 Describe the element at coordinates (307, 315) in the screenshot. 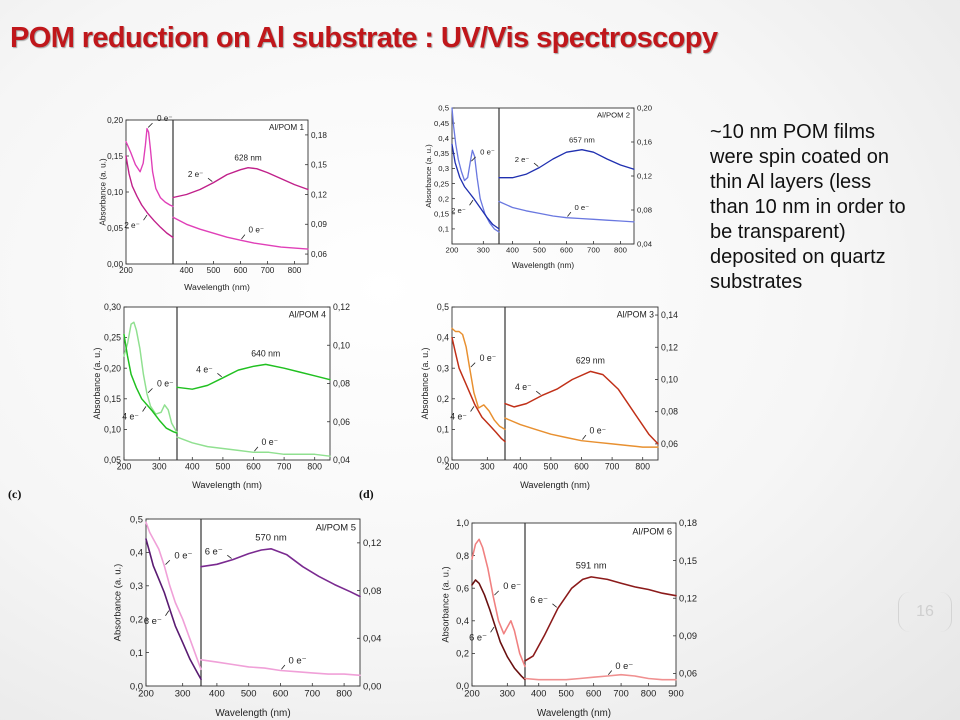

I see `chart-title: Al/POM 4` at that location.